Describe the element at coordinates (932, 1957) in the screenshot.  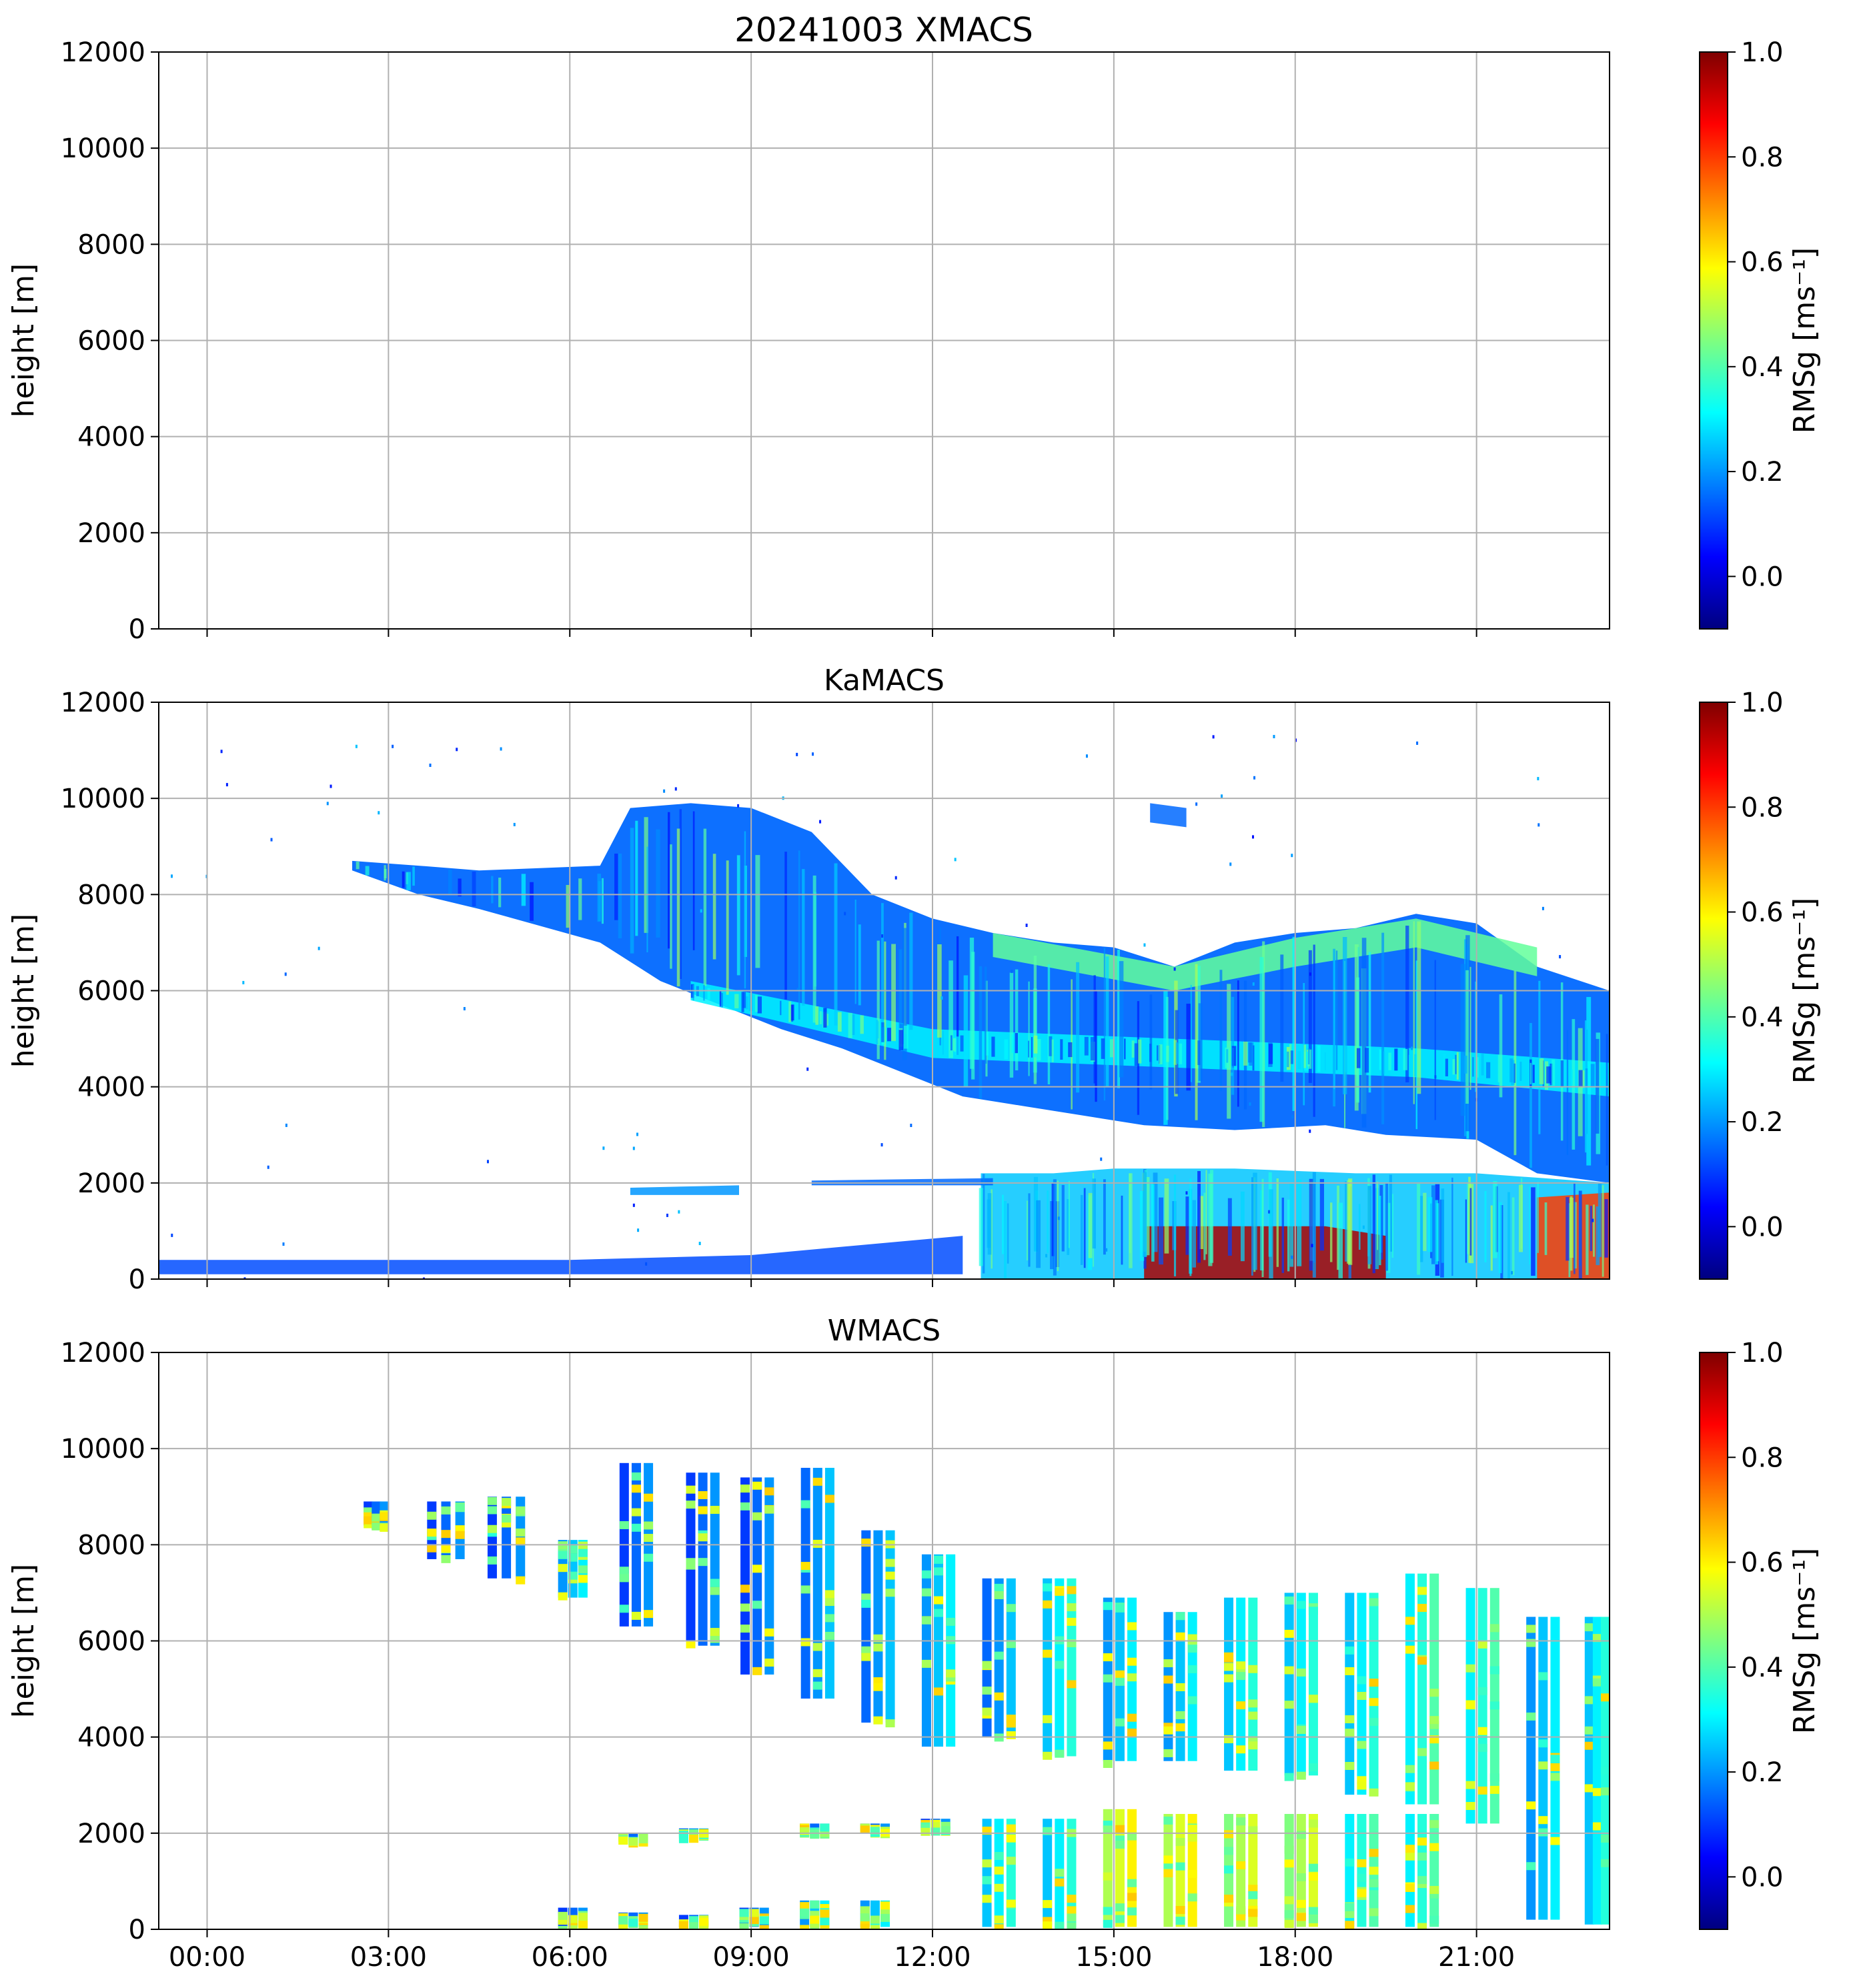
I see `x-tick-label: 12:00` at that location.